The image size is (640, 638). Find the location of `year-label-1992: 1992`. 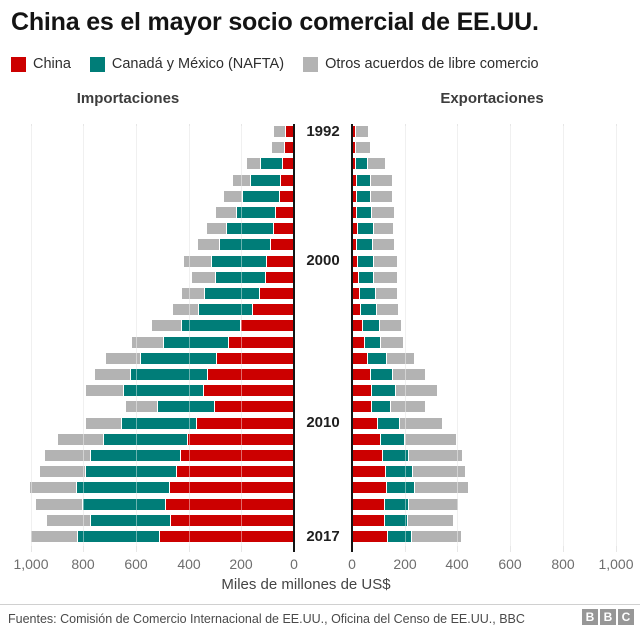

year-label-1992: 1992 is located at coordinates (323, 131).